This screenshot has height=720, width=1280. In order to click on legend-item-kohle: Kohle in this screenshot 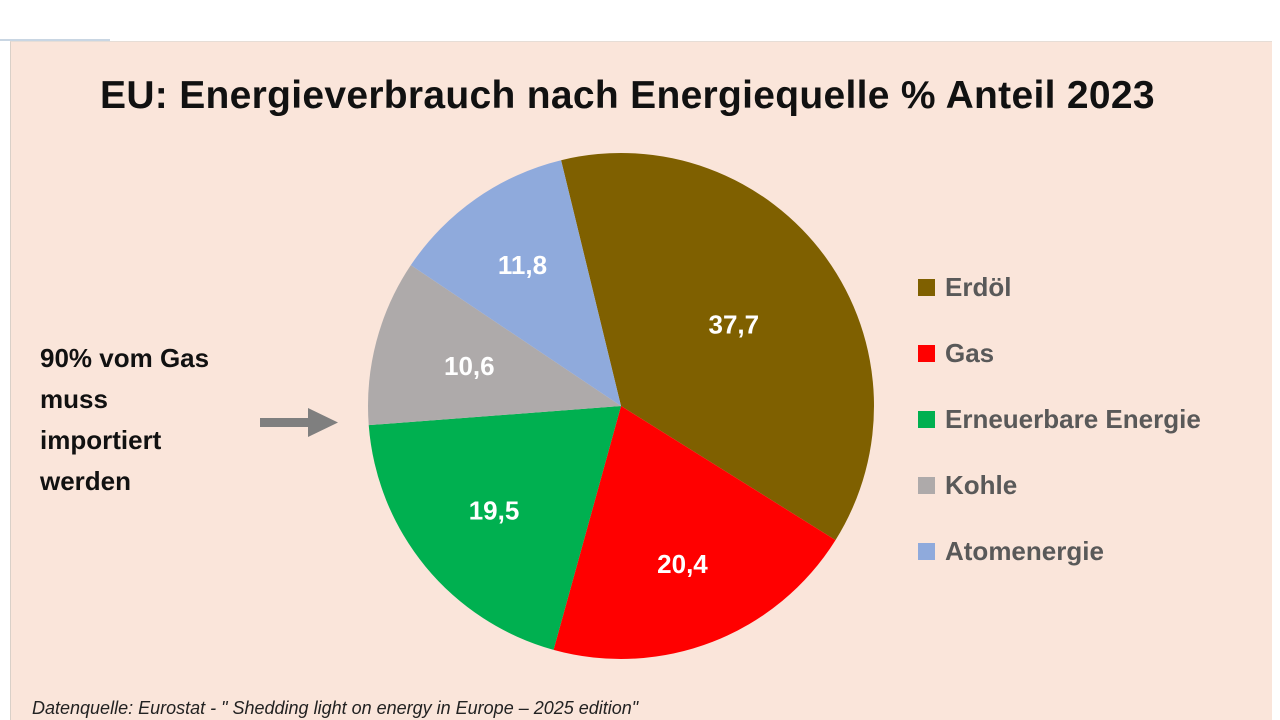, I will do `click(1093, 485)`.